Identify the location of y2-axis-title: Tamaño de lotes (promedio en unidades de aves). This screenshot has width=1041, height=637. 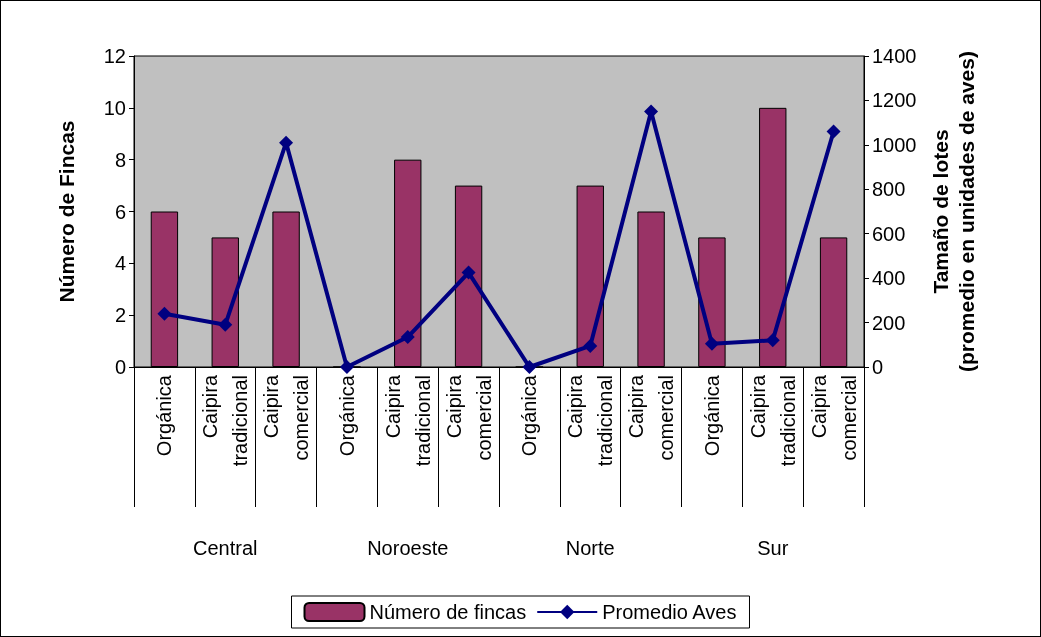
(953, 211).